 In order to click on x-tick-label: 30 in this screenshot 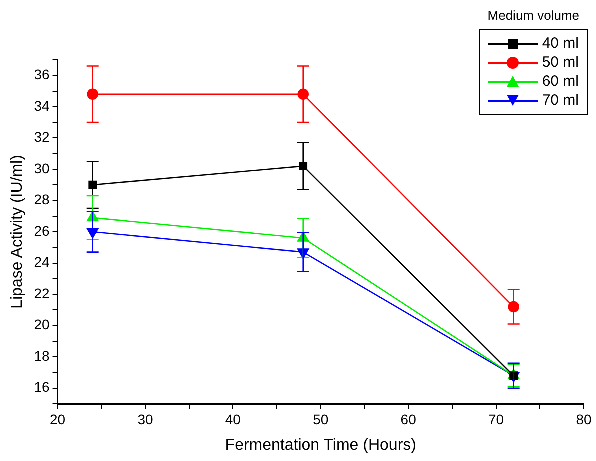, I will do `click(146, 419)`.